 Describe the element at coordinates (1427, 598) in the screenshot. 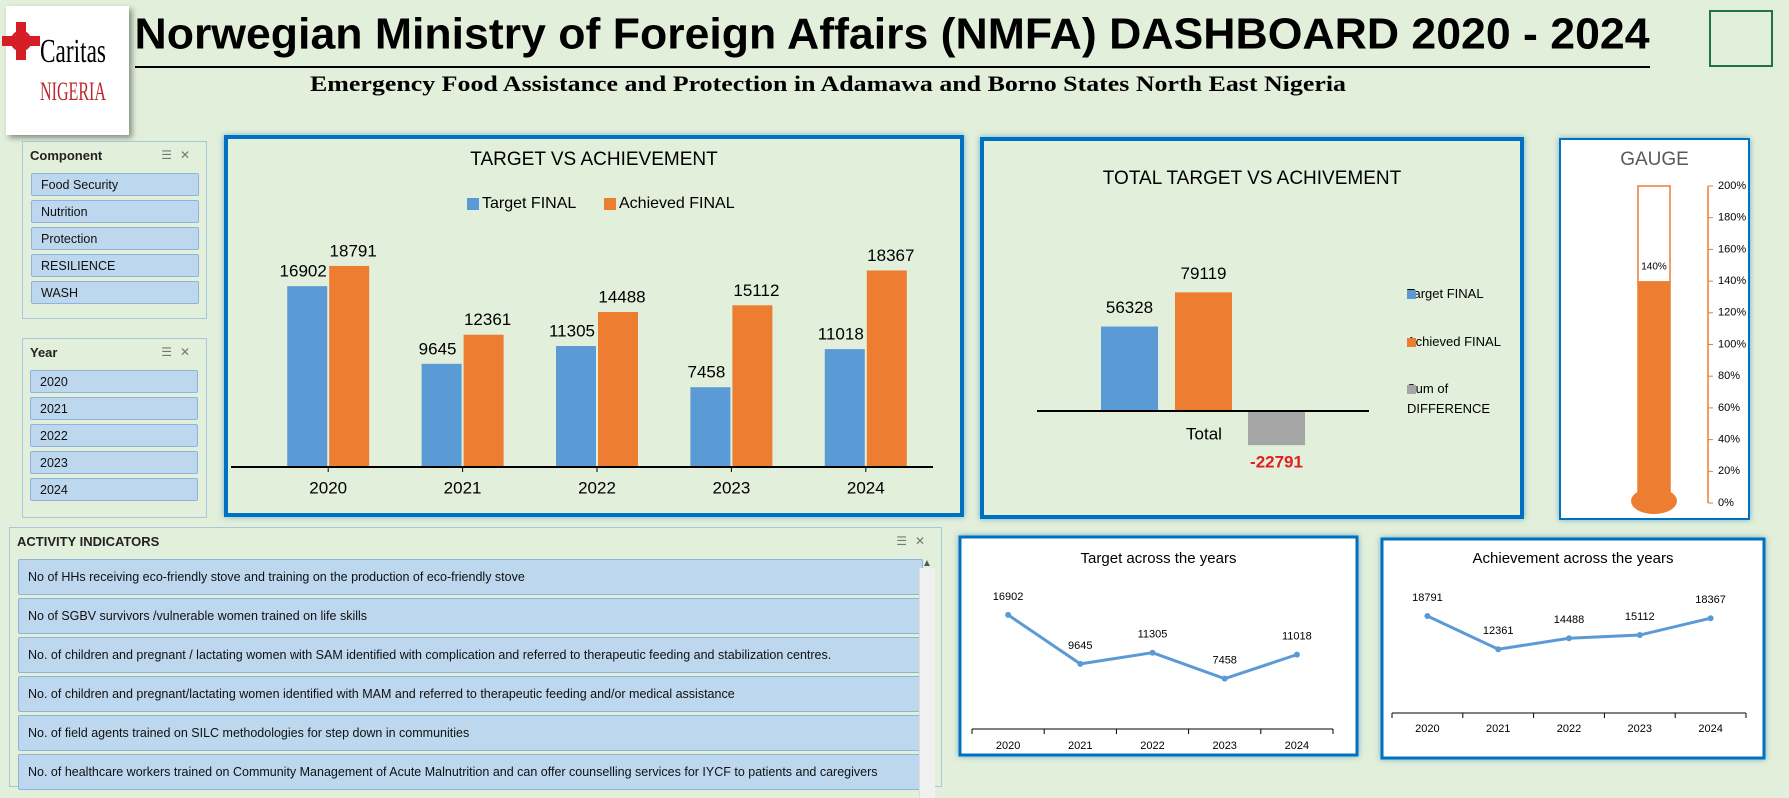

I see `data-label: 18791` at that location.